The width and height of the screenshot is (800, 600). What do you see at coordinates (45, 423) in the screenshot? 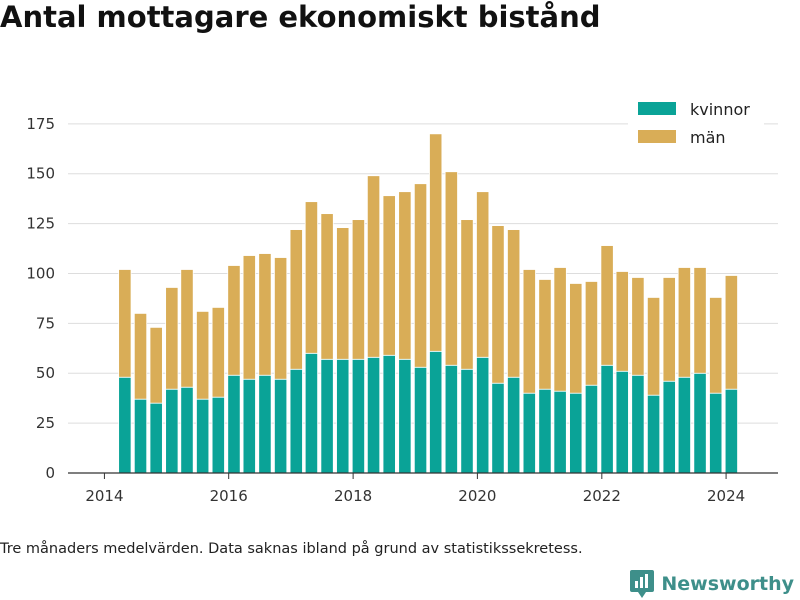
I see `y-tick-label: 25` at bounding box center [45, 423].